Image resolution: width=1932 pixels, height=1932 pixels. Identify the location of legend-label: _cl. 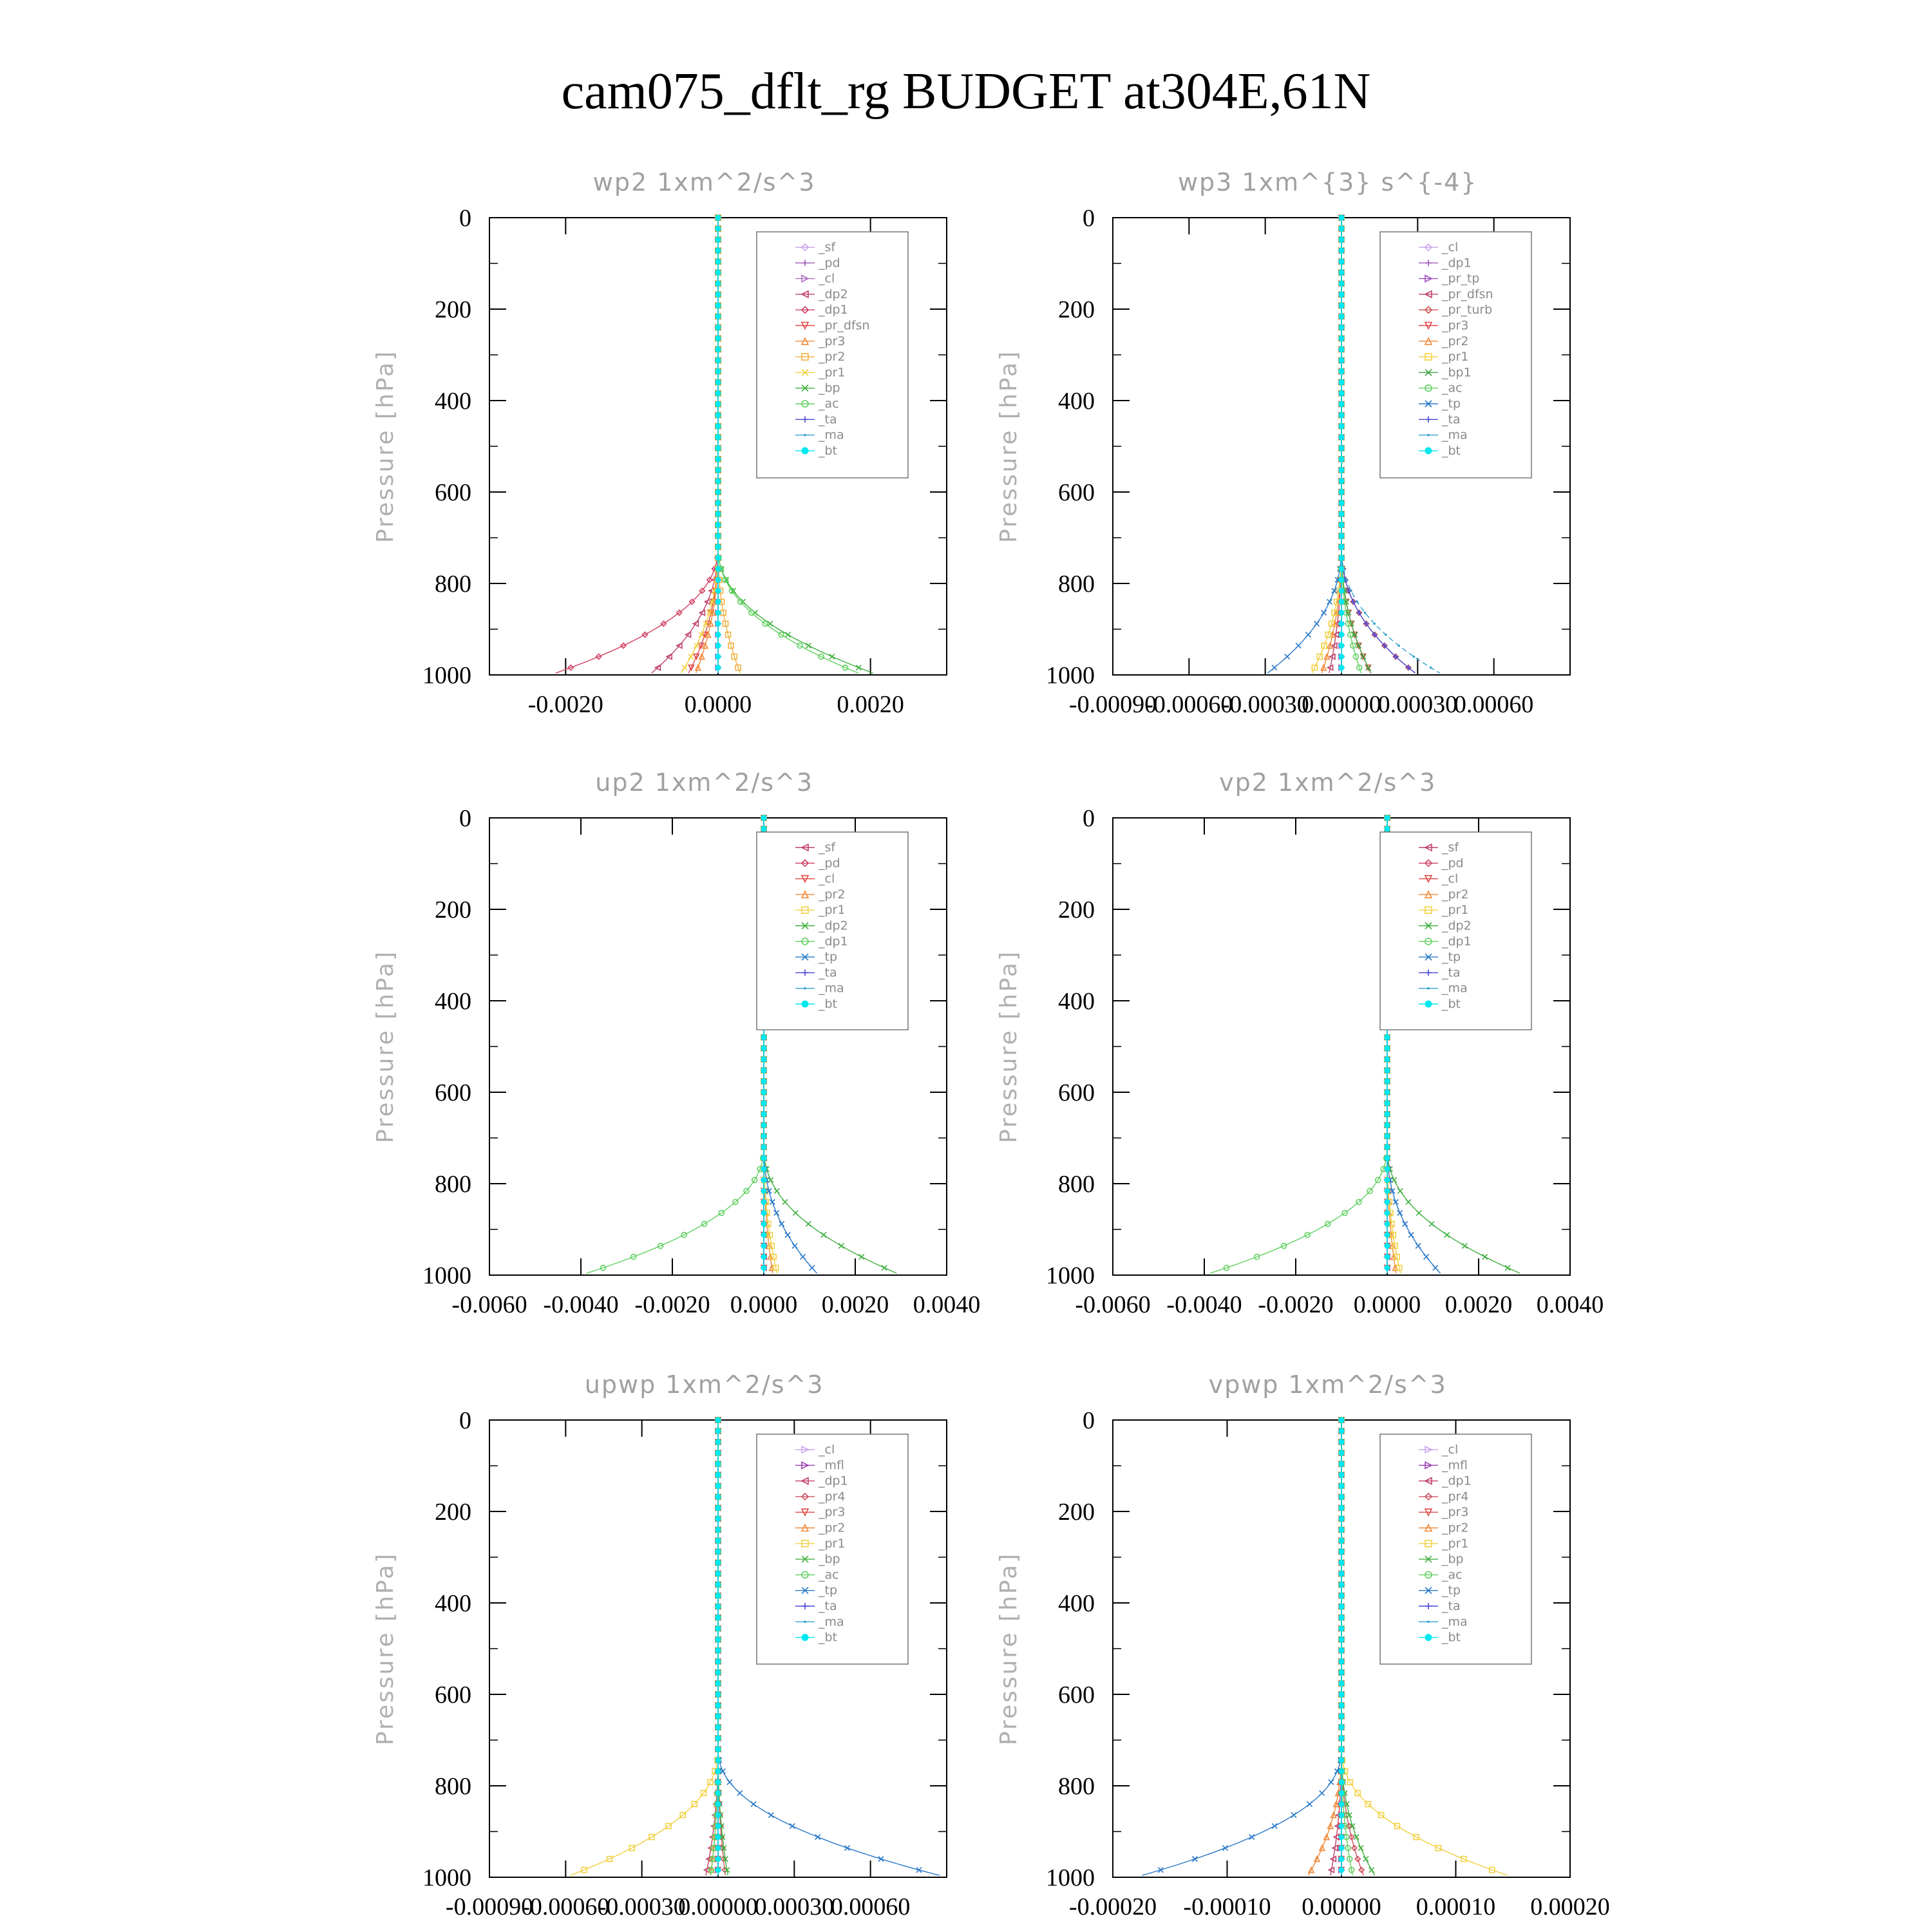
(826, 1450).